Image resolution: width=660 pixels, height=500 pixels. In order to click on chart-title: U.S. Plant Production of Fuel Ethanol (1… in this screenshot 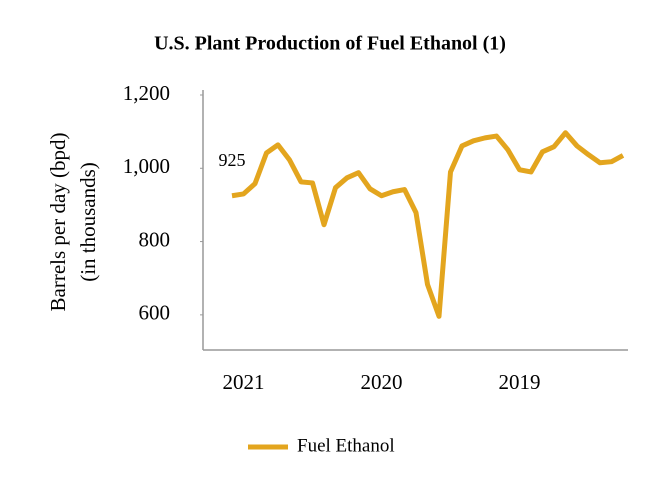, I will do `click(330, 44)`.